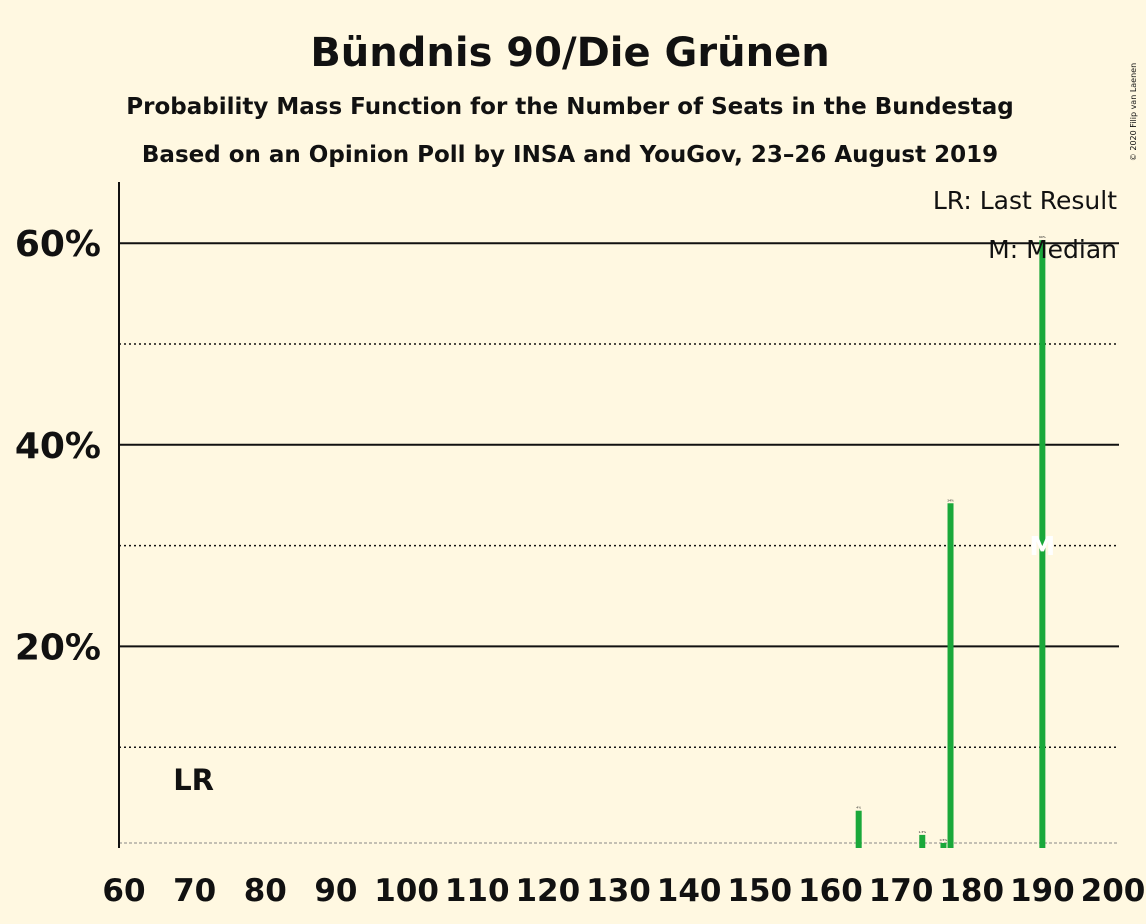 The image size is (1146, 924). Describe the element at coordinates (830, 891) in the screenshot. I see `x-tick-label: 160` at that location.